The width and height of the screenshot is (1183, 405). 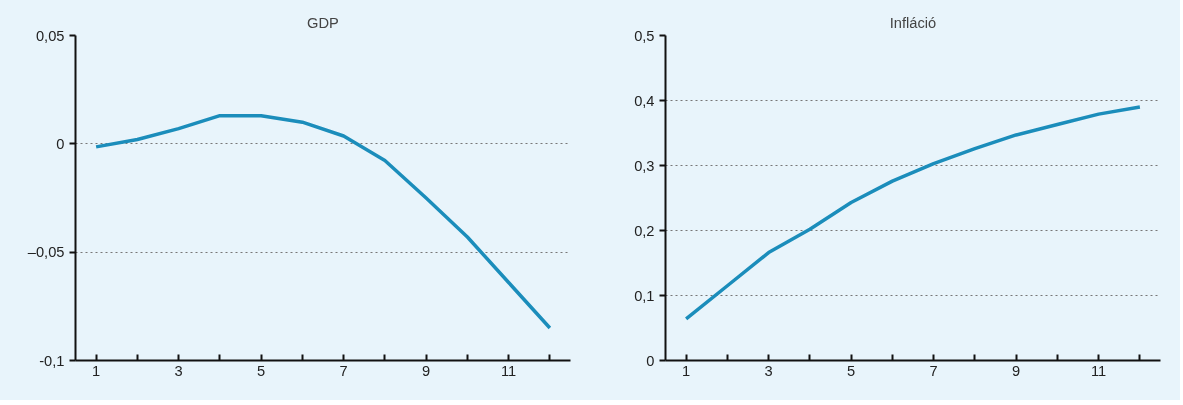 I want to click on chart-title: GDP, so click(x=323, y=22).